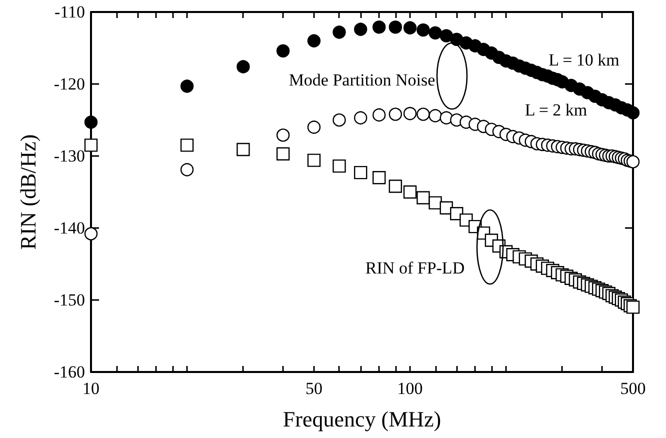 The height and width of the screenshot is (438, 666). I want to click on annotation: L = 2 km, so click(556, 110).